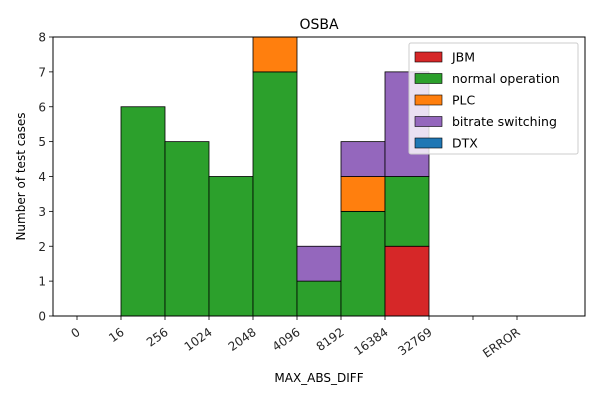 The width and height of the screenshot is (600, 400). I want to click on legend-label: bitrate switching, so click(504, 121).